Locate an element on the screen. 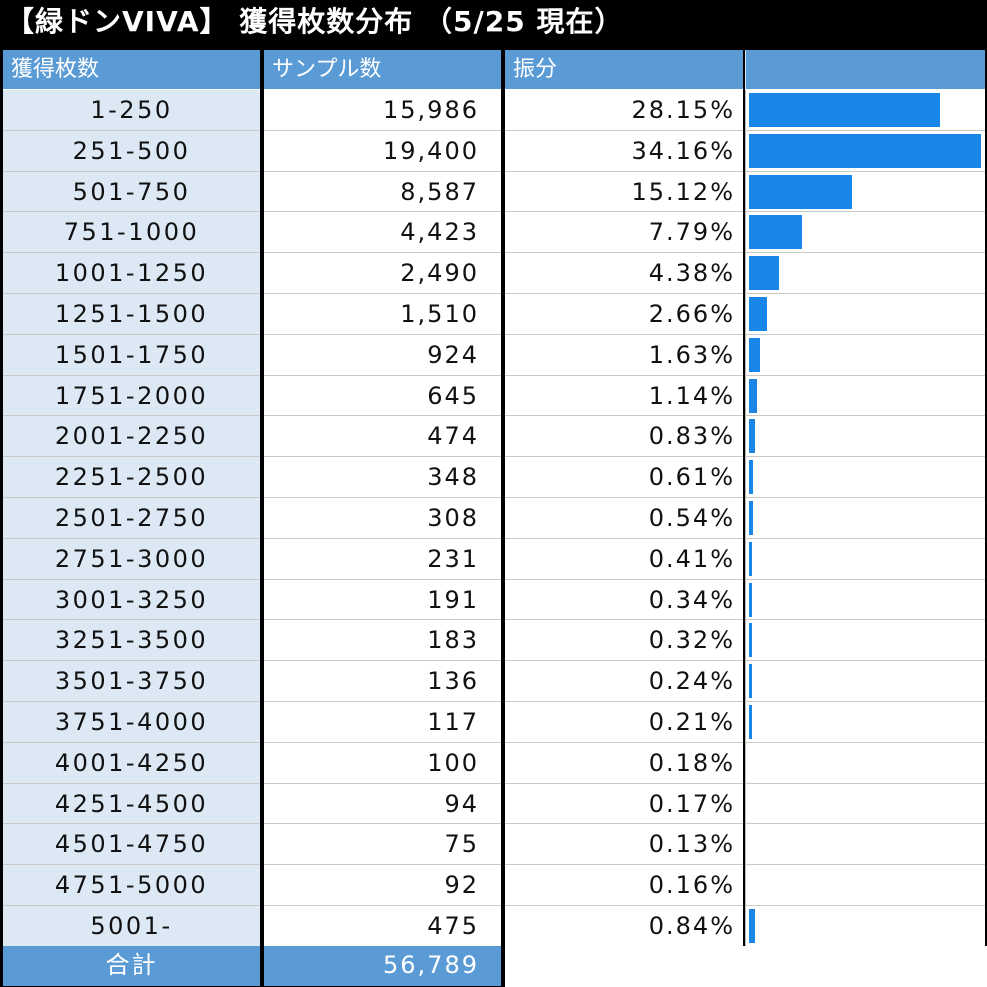  ratio-cell: 0.41% is located at coordinates (624, 559).